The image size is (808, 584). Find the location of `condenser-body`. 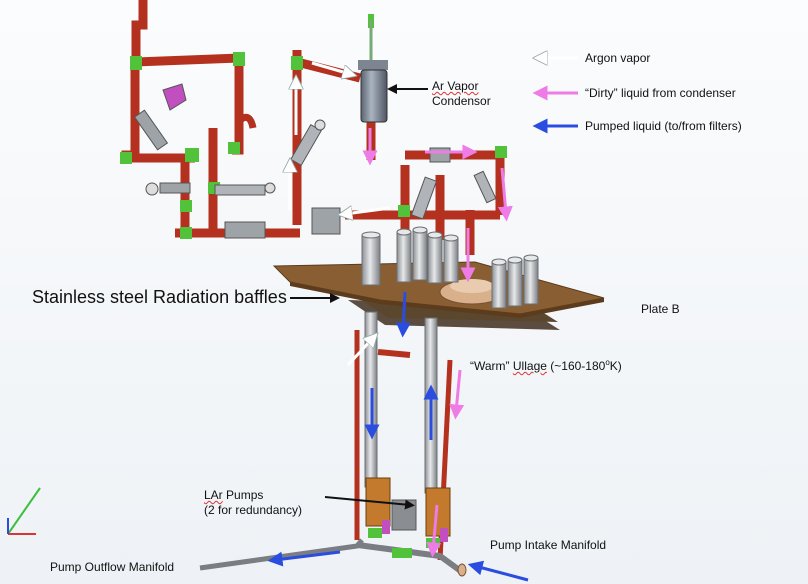

condenser-body is located at coordinates (374, 96).